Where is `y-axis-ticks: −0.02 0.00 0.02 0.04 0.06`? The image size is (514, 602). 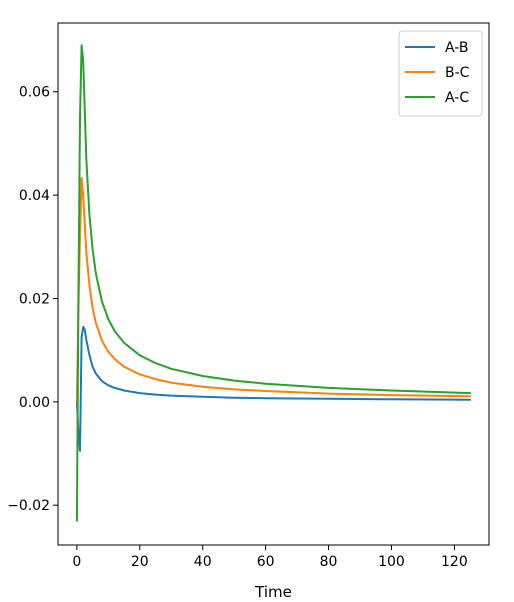
y-axis-ticks: −0.02 0.00 0.02 0.04 0.06 is located at coordinates (32, 299).